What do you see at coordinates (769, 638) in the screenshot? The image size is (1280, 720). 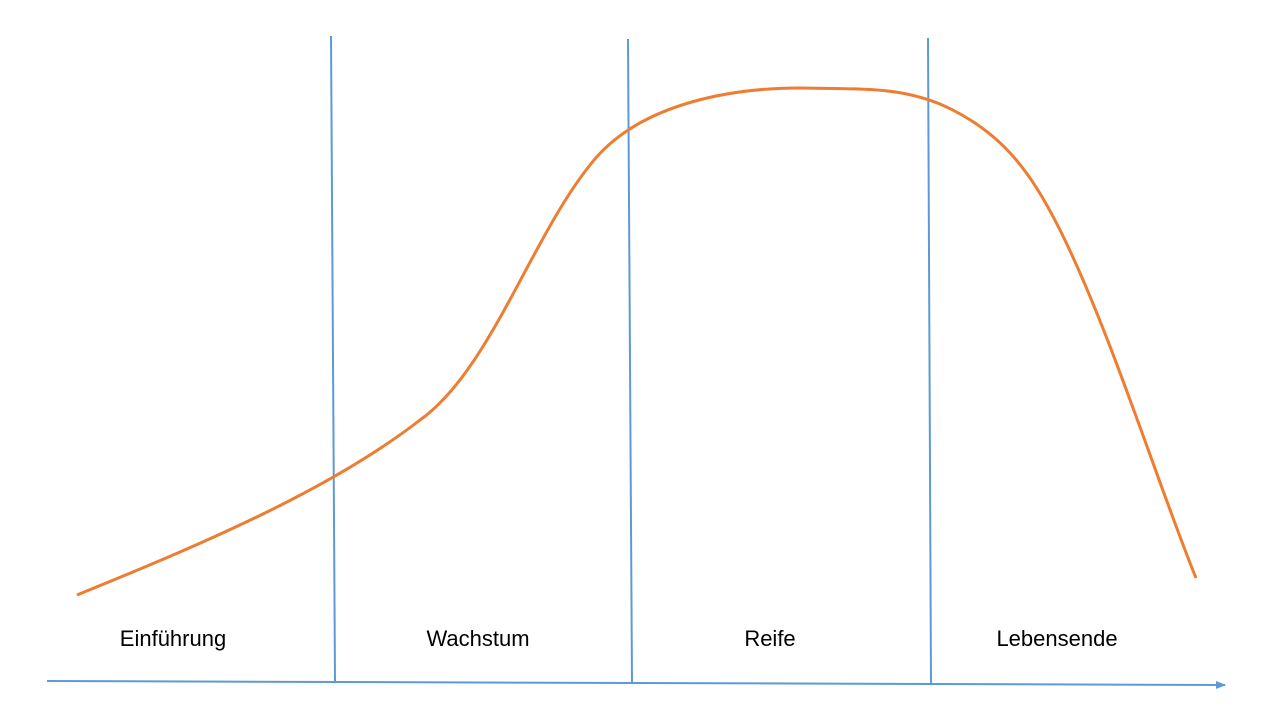 I see `phase-label: Reife` at bounding box center [769, 638].